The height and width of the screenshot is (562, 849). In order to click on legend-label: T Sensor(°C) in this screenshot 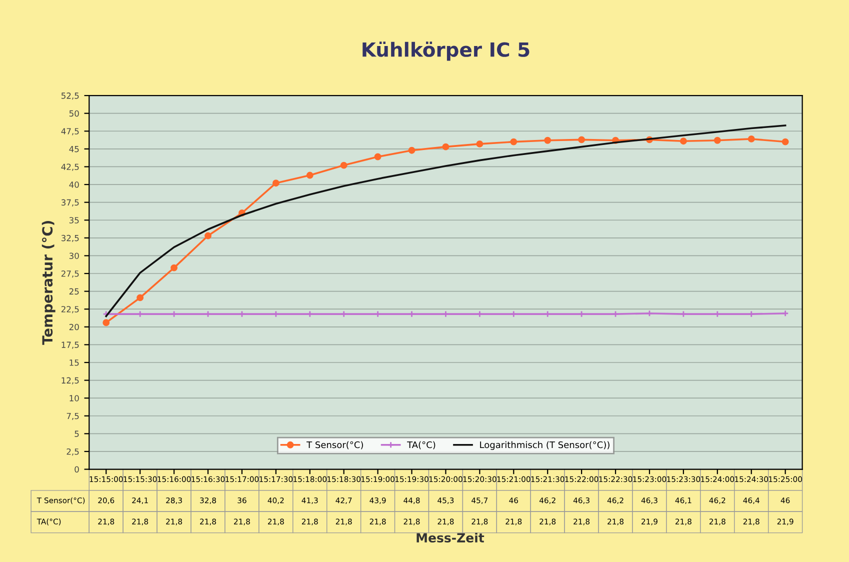, I will do `click(334, 445)`.